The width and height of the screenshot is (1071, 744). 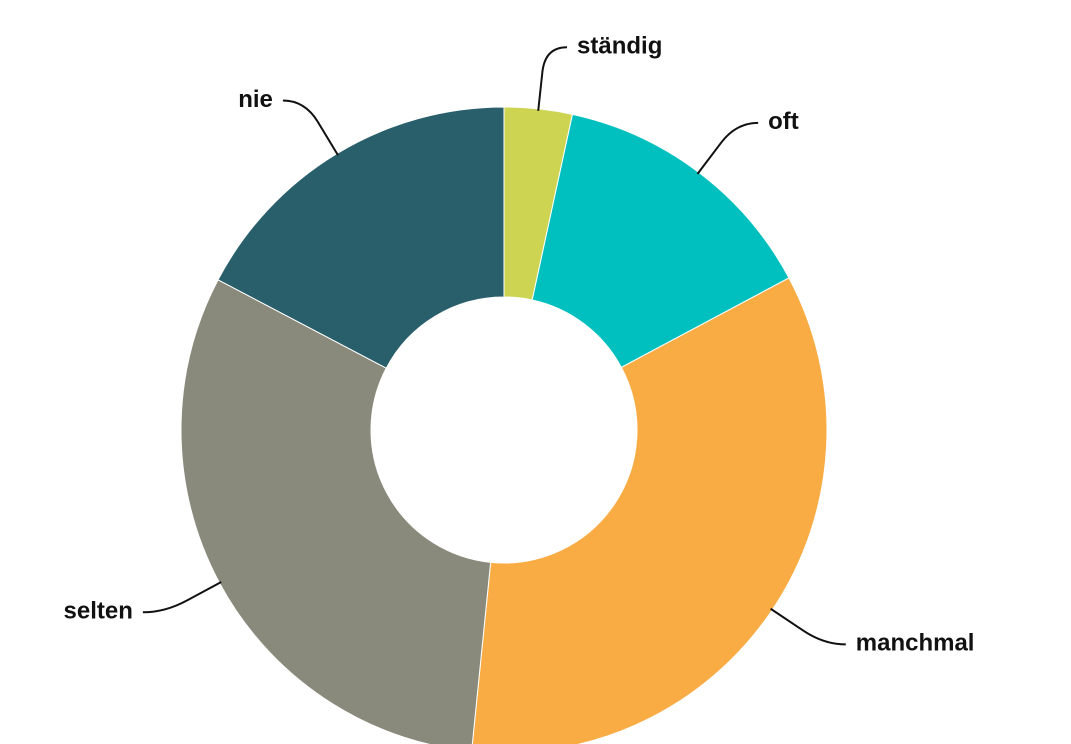 What do you see at coordinates (619, 46) in the screenshot?
I see `slice-label: ständig` at bounding box center [619, 46].